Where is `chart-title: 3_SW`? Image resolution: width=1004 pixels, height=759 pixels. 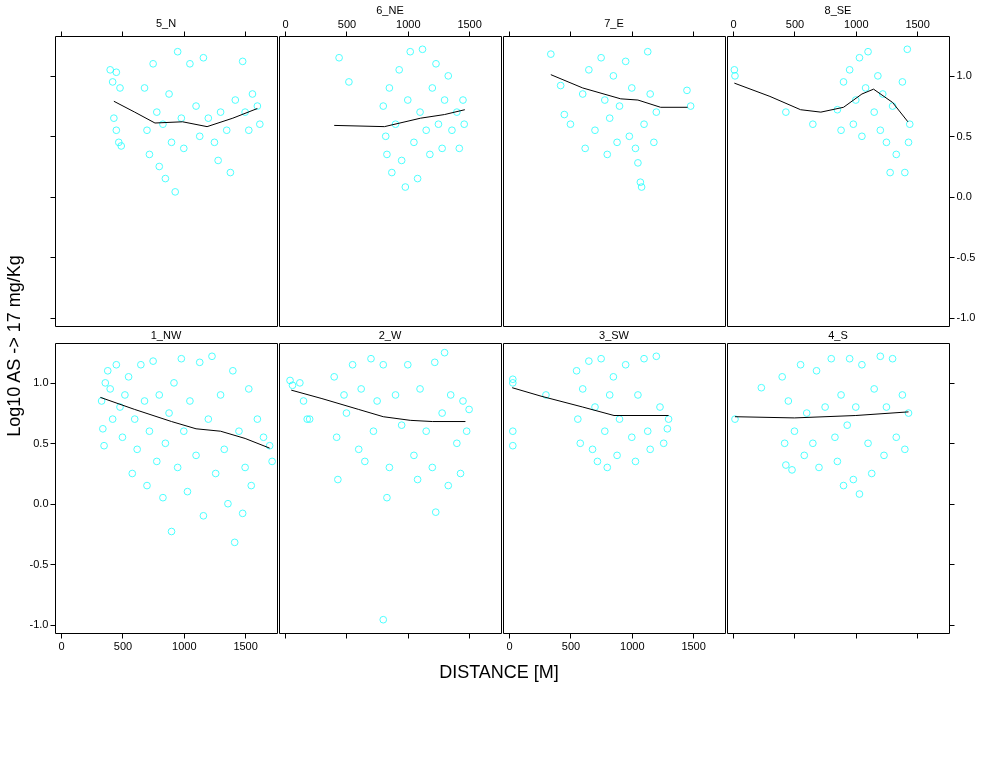 chart-title: 3_SW is located at coordinates (614, 335).